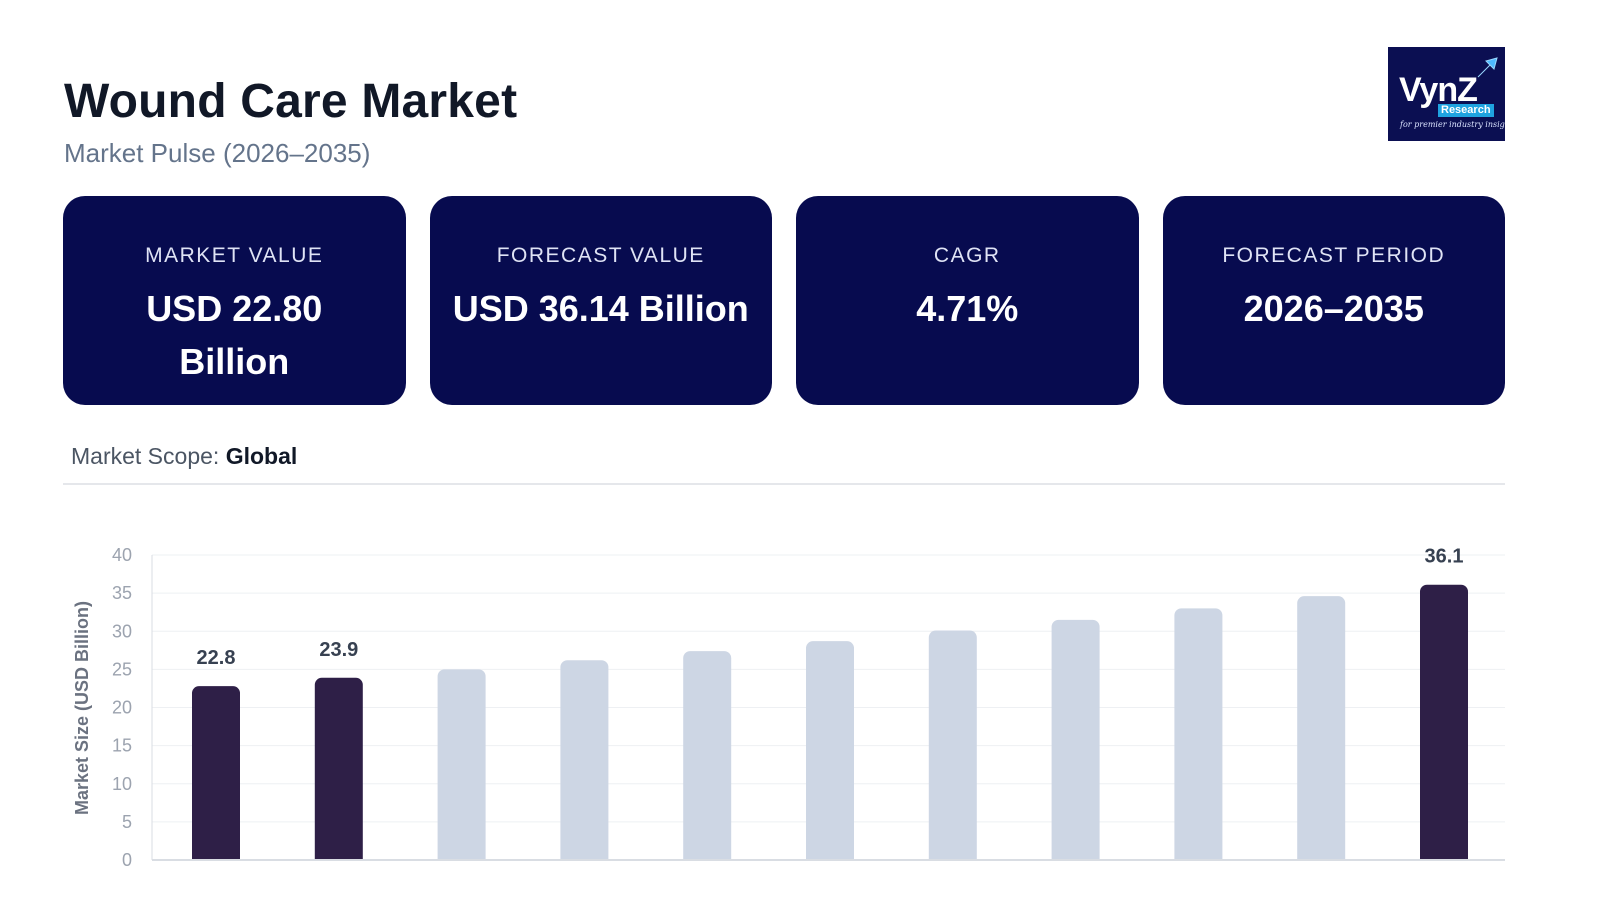 The height and width of the screenshot is (900, 1600). What do you see at coordinates (1444, 557) in the screenshot?
I see `bar-data-label: 36.1` at bounding box center [1444, 557].